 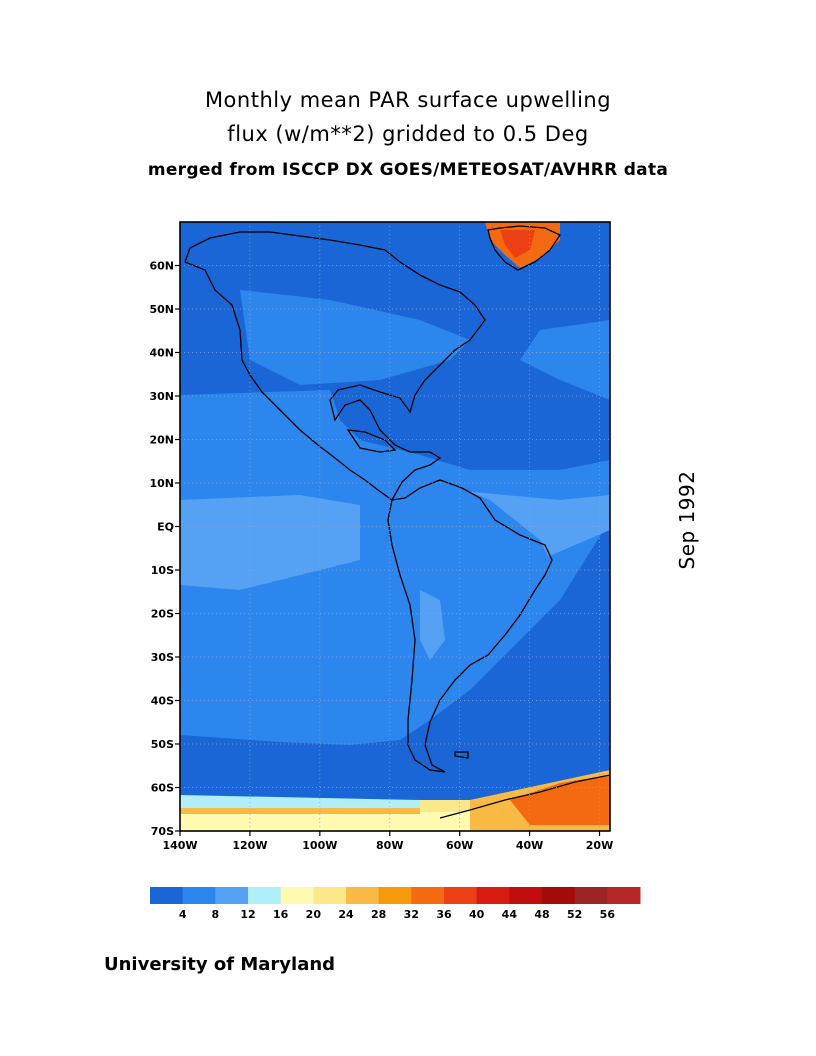 I want to click on north-atlantic-band, so click(x=565, y=360).